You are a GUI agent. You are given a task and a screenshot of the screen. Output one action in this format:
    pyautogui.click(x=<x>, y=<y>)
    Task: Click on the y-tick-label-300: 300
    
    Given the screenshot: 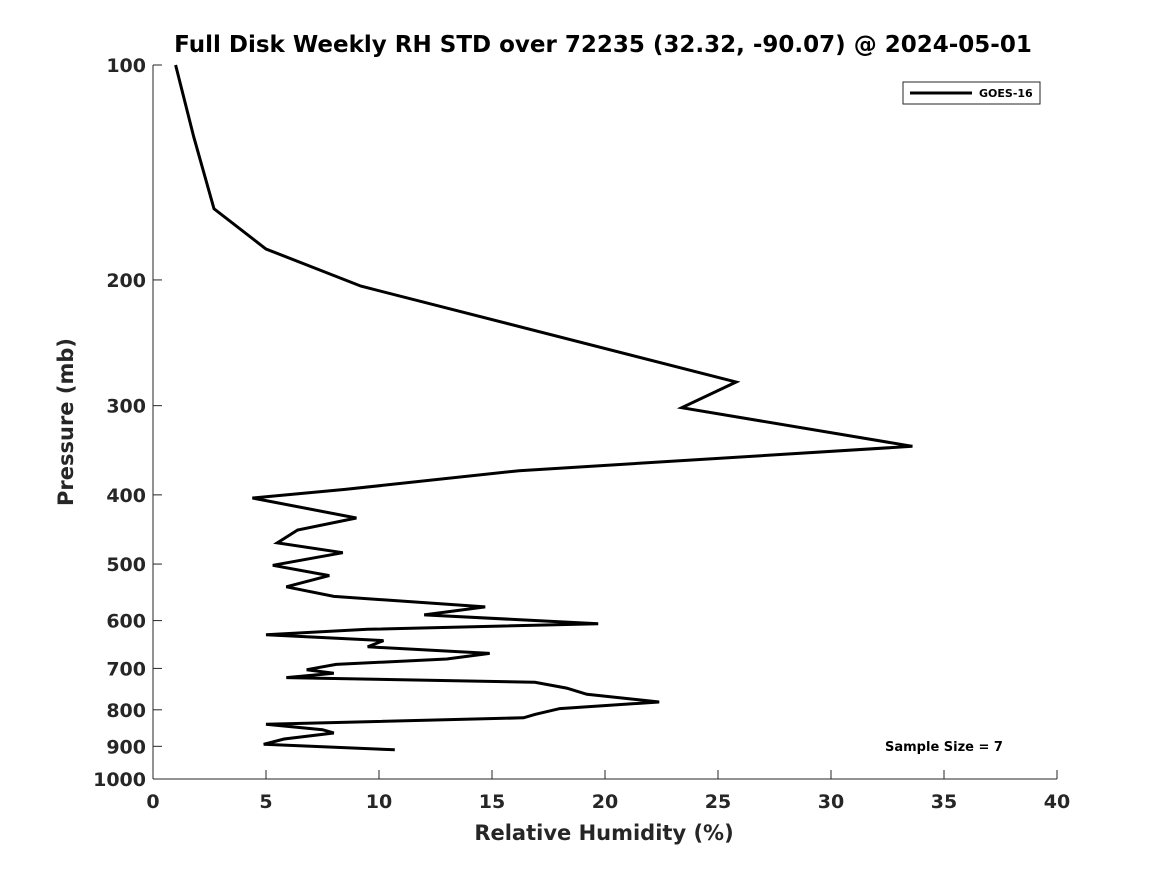 What is the action you would take?
    pyautogui.click(x=126, y=407)
    